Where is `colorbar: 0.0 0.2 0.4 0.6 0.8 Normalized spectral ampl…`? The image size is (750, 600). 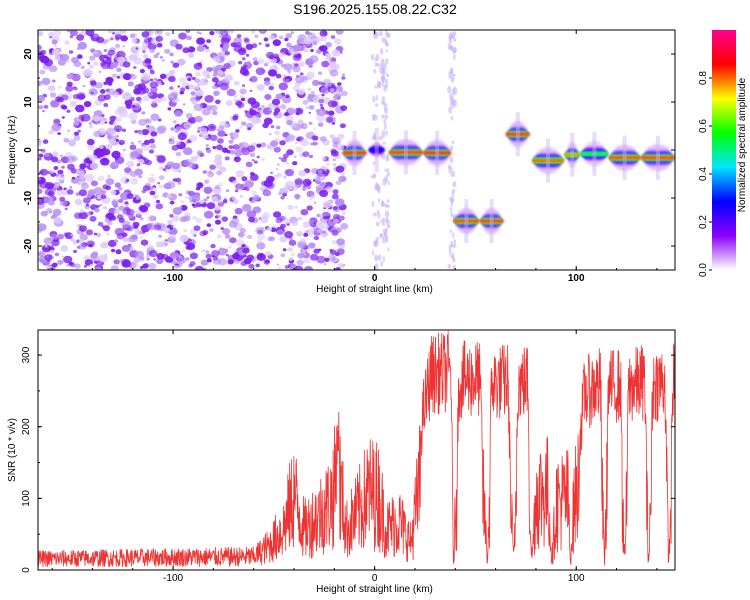
colorbar: 0.0 0.2 0.4 0.6 0.8 Normalized spectral ampl… is located at coordinates (723, 153).